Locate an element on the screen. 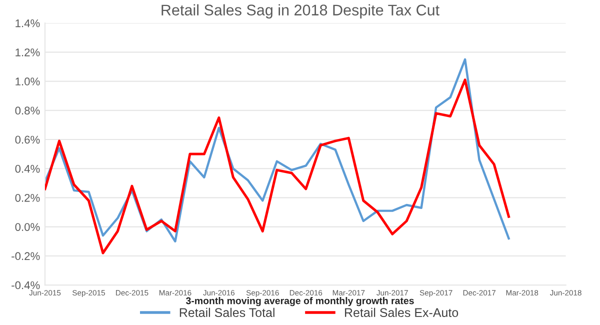  legend-label: Retail Sales Total is located at coordinates (227, 313).